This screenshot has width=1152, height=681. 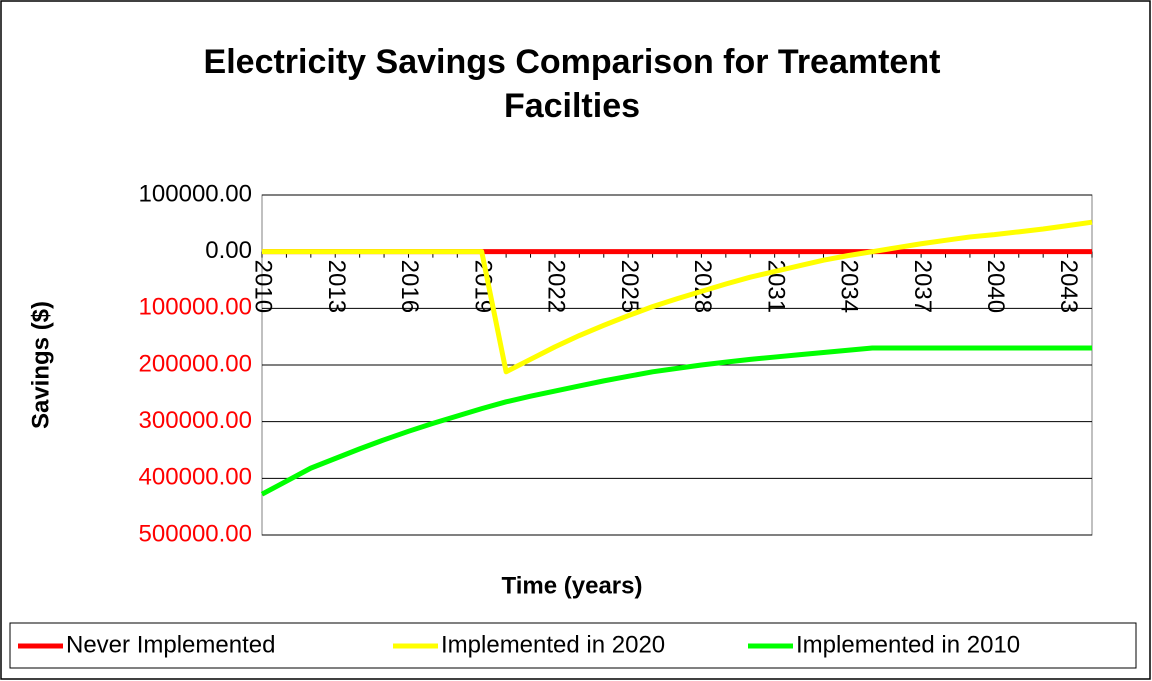 I want to click on x-tick-label: 2013, so click(x=336, y=286).